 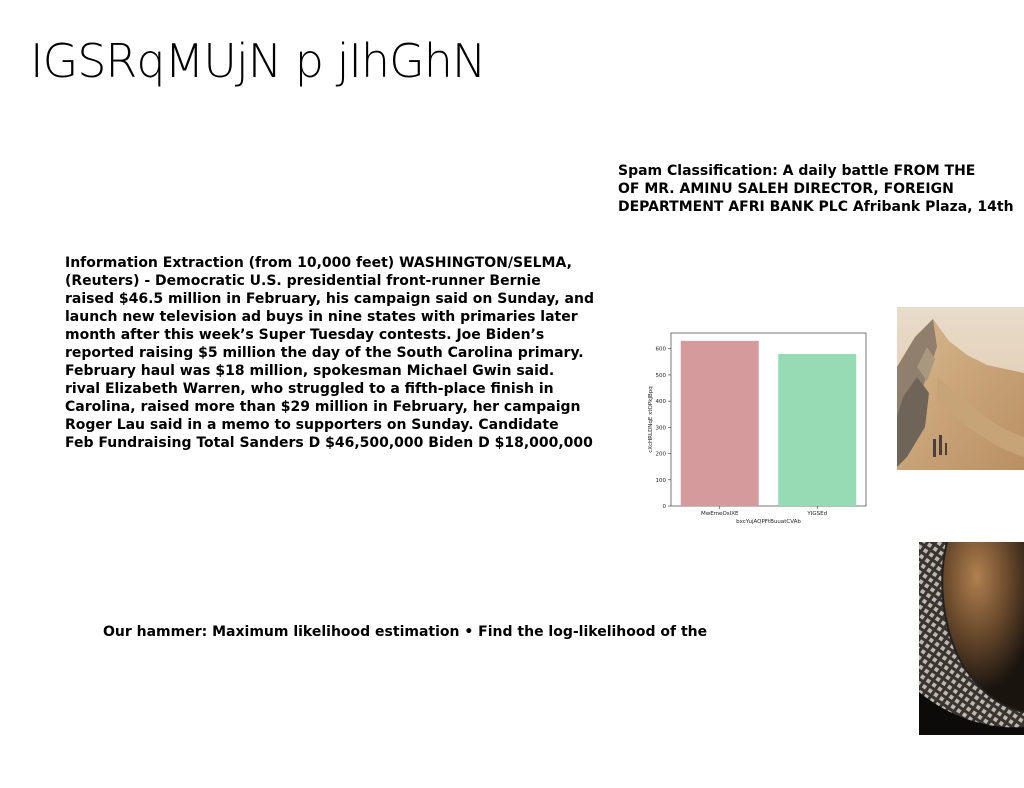 What do you see at coordinates (651, 419) in the screenshot?
I see `y-axis-label: cXcHRLDNqE xtOPkJBpq` at bounding box center [651, 419].